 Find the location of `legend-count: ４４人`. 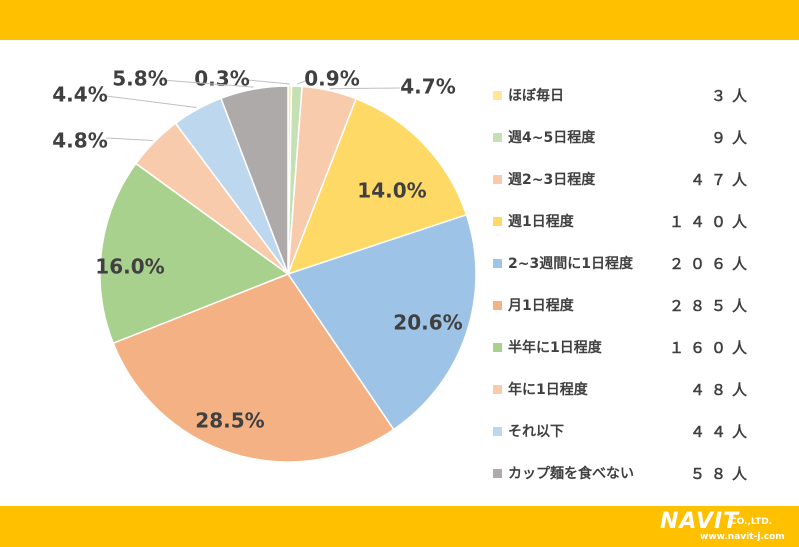

legend-count: ４４人 is located at coordinates (721, 431).